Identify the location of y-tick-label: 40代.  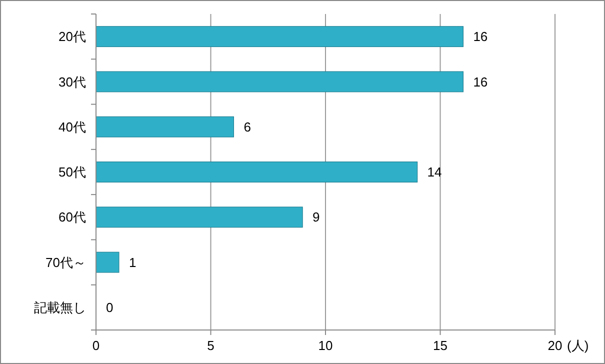
(72, 126).